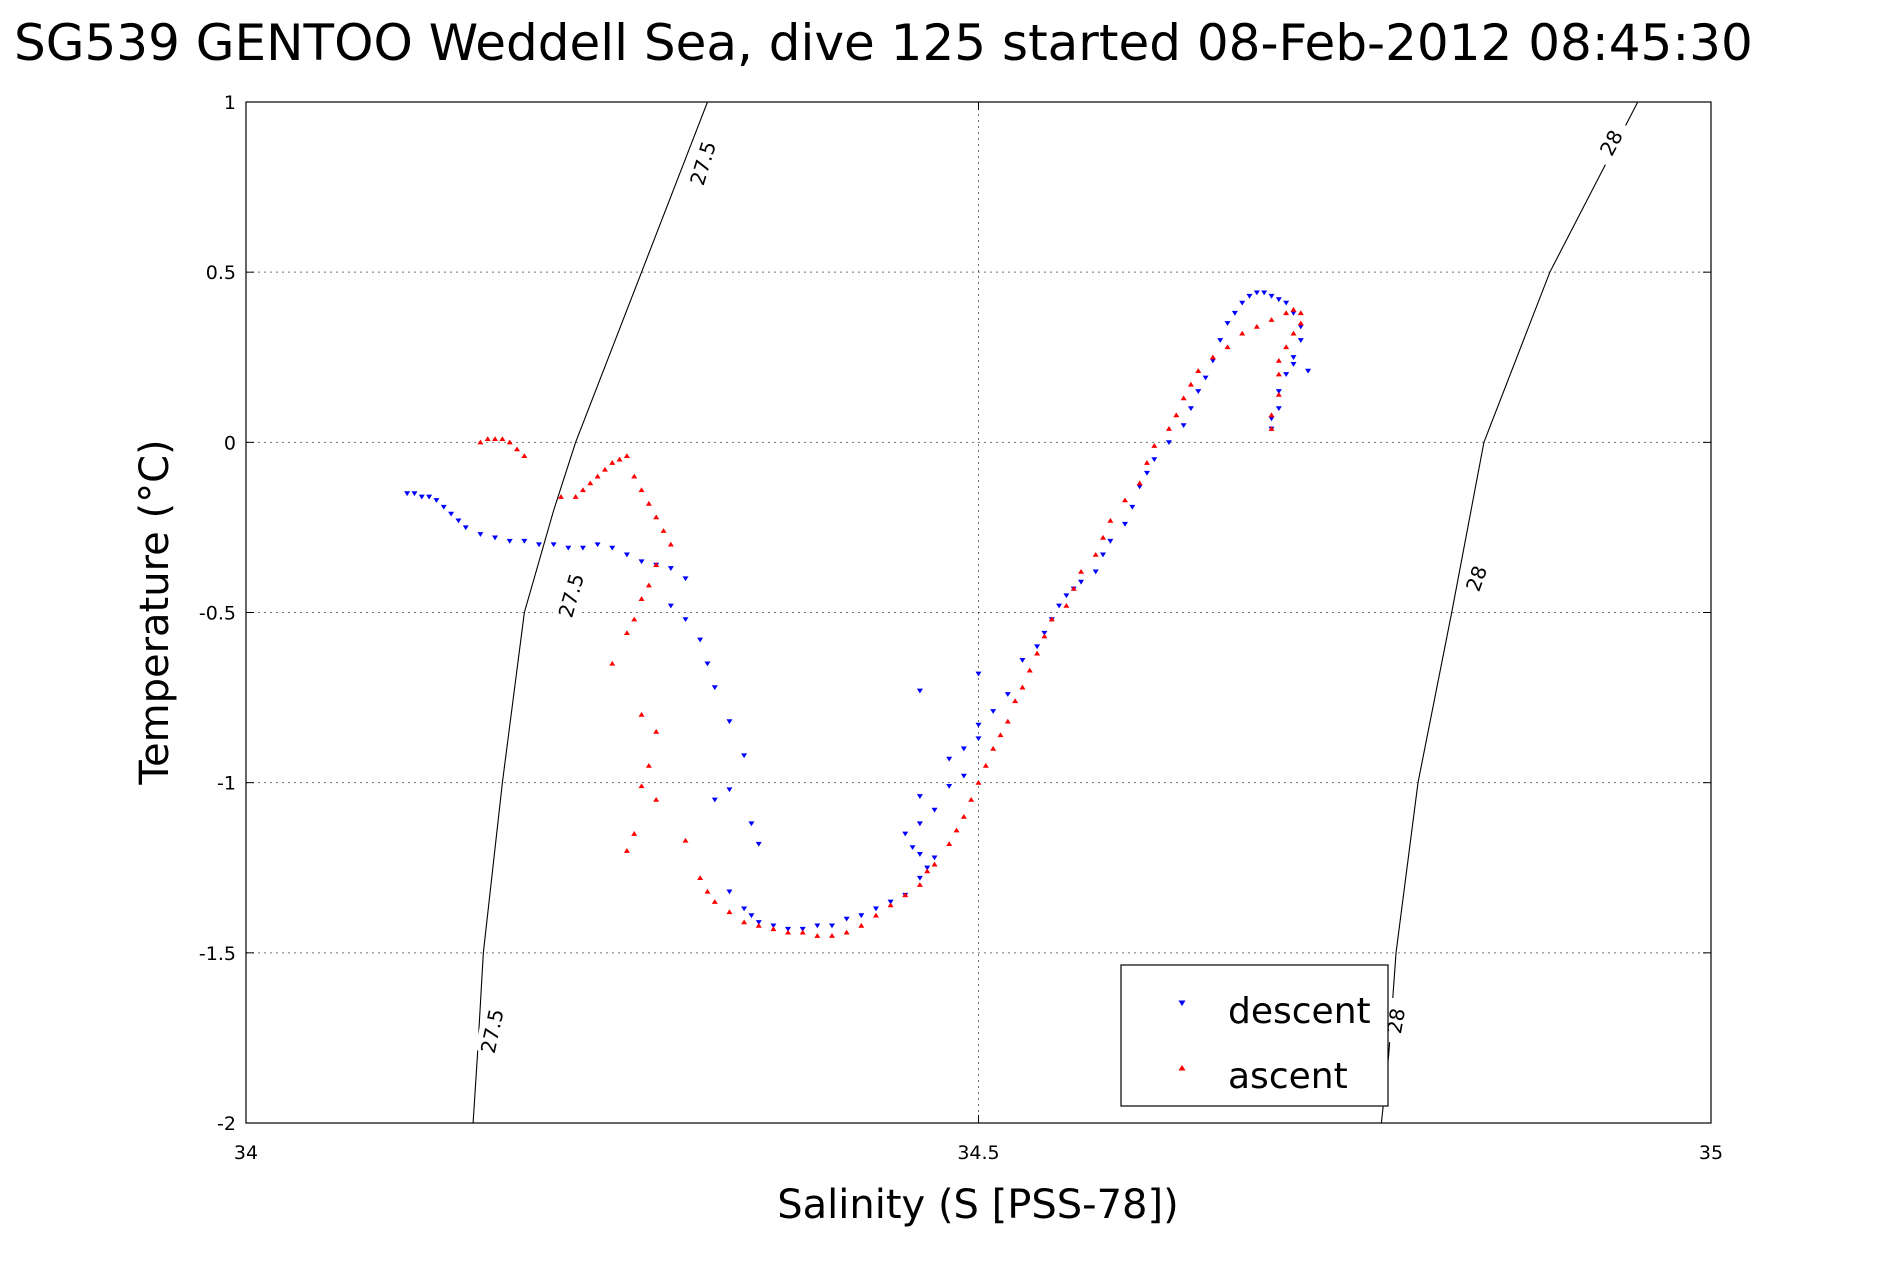 The height and width of the screenshot is (1267, 1891). Describe the element at coordinates (1476, 578) in the screenshot. I see `contour-label-bg` at that location.